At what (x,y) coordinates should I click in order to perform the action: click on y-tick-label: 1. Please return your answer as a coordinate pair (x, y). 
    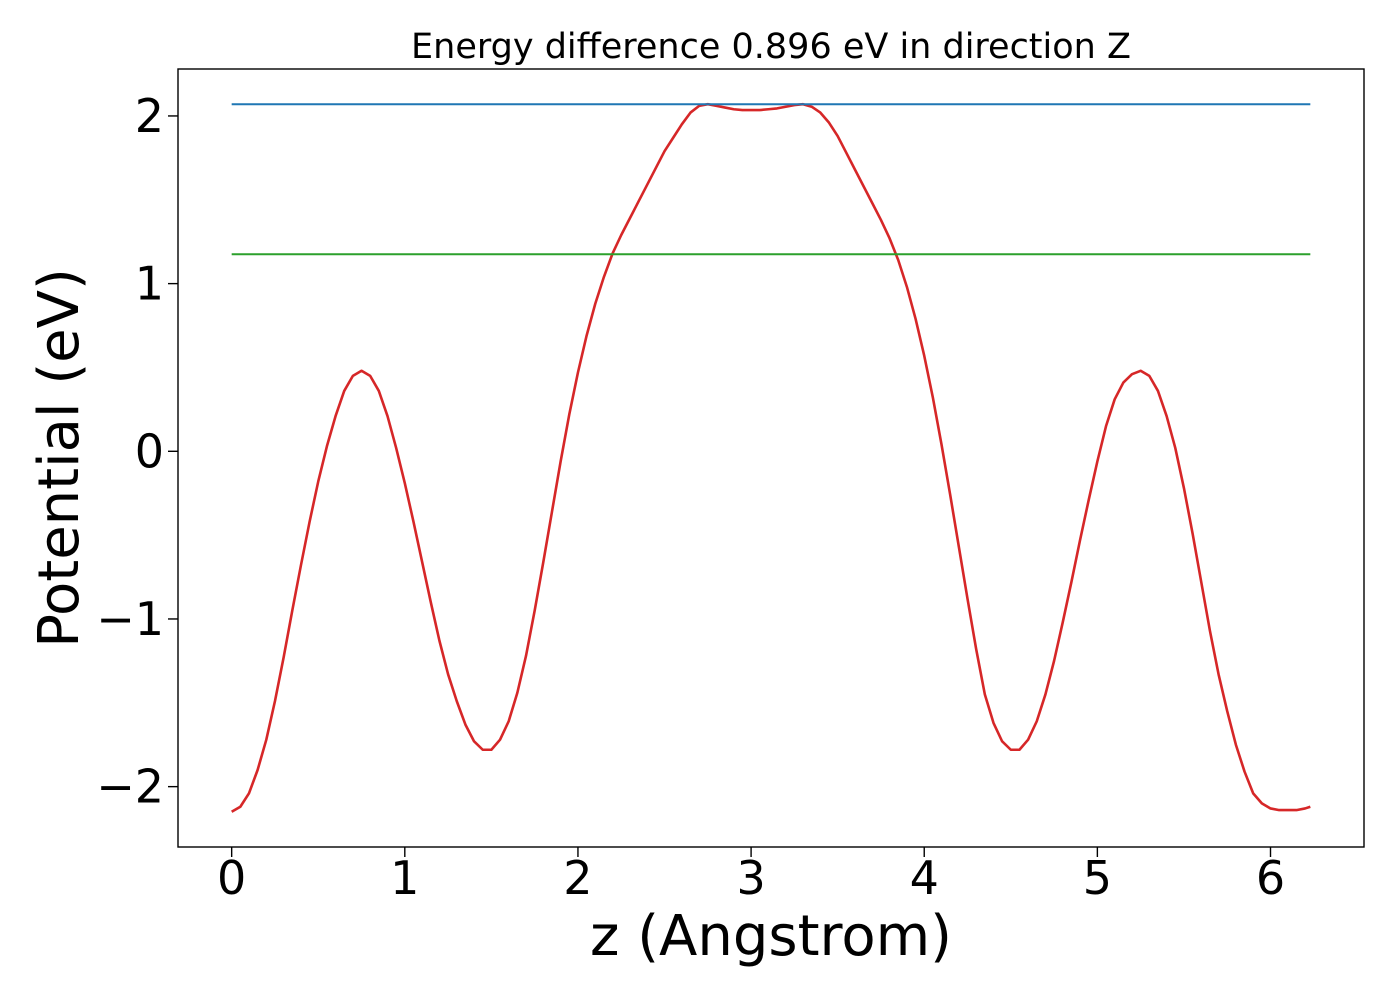
    Looking at the image, I should click on (149, 284).